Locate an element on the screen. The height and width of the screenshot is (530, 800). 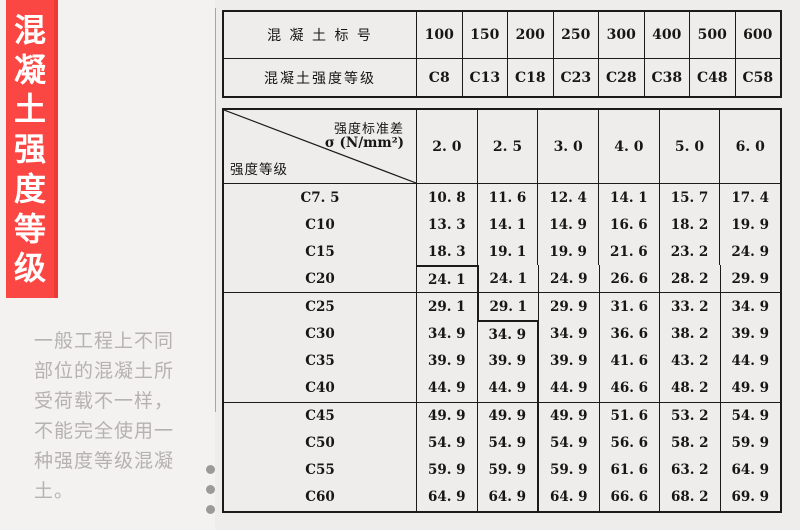
strength-value-cell: 36. 6 is located at coordinates (629, 334).